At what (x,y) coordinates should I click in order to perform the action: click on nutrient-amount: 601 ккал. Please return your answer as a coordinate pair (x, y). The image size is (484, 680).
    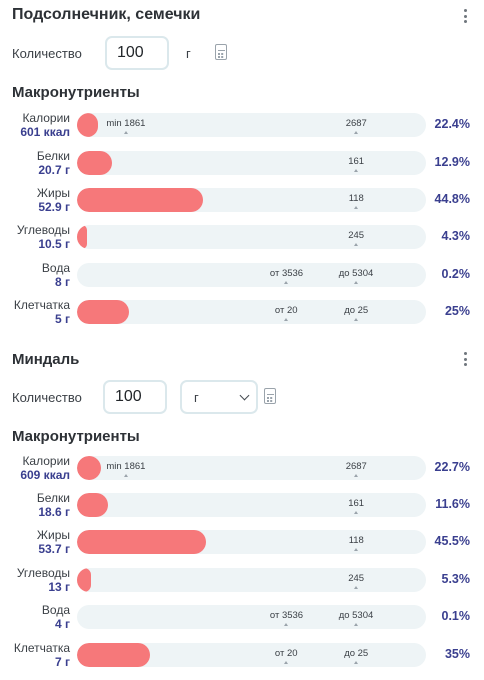
    Looking at the image, I should click on (45, 132).